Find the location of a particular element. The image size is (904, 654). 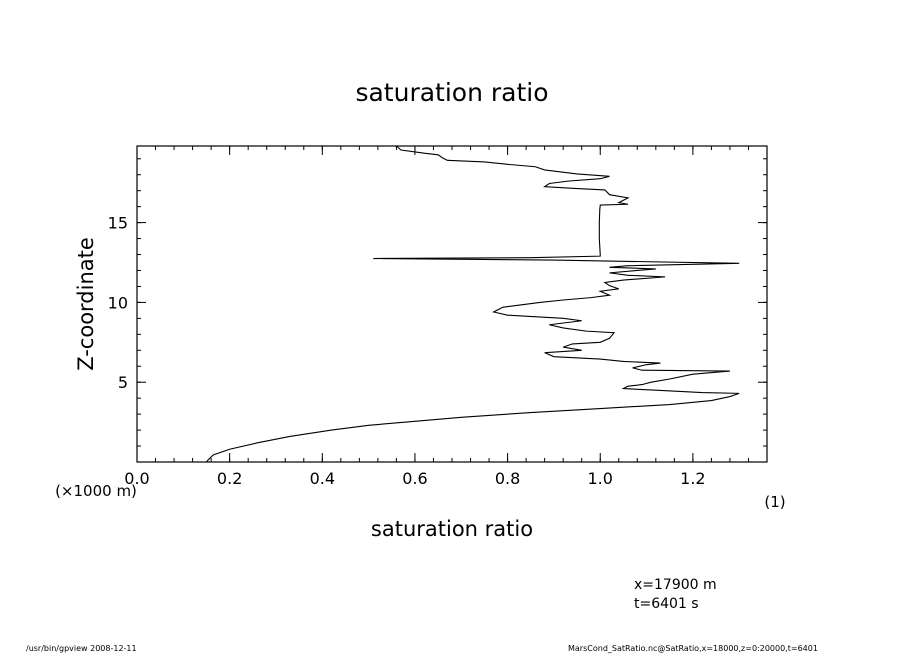

x-position-annotation: x=17900 m is located at coordinates (675, 585).